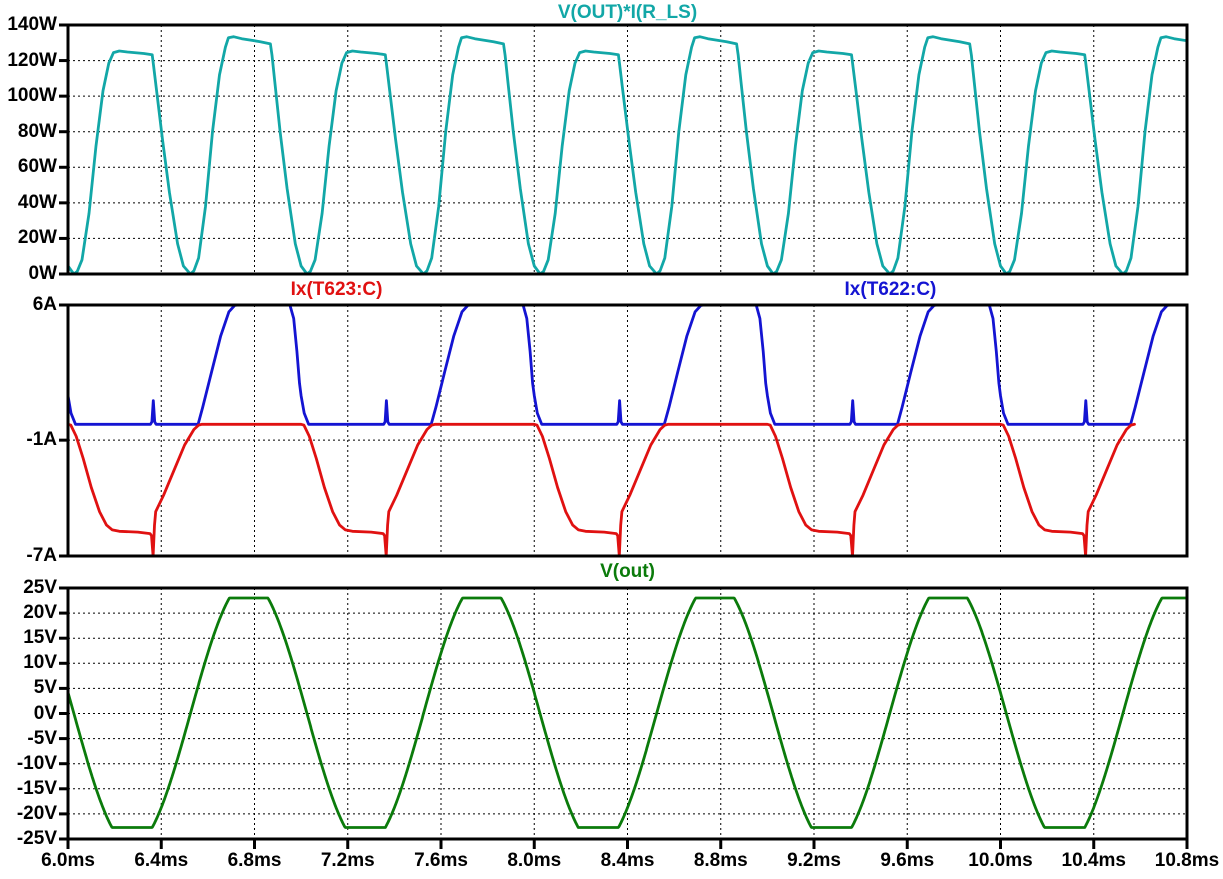 This screenshot has height=879, width=1223. What do you see at coordinates (40, 638) in the screenshot?
I see `y-tick-label: 15V` at bounding box center [40, 638].